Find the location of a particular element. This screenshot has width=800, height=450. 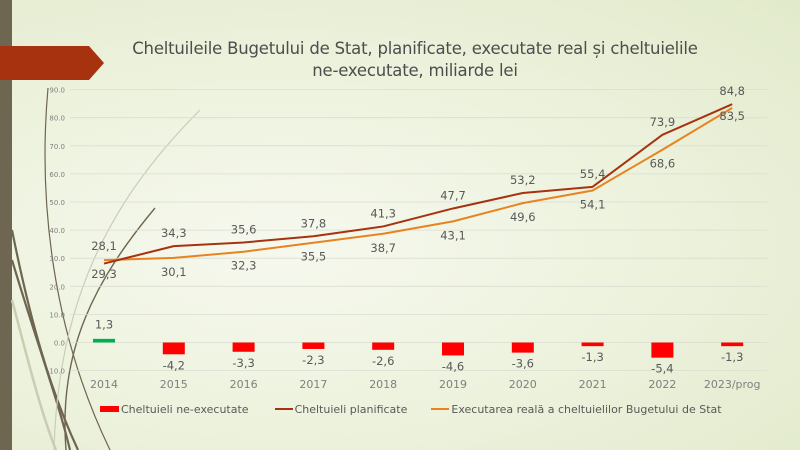

x-tick-label: 2015 is located at coordinates (174, 384).